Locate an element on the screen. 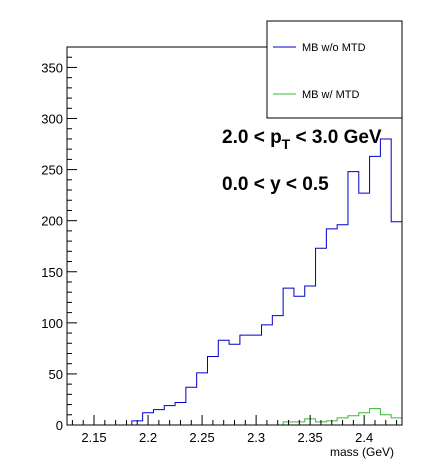  pt-range-suffix: < 3.0 GeV is located at coordinates (336, 137).